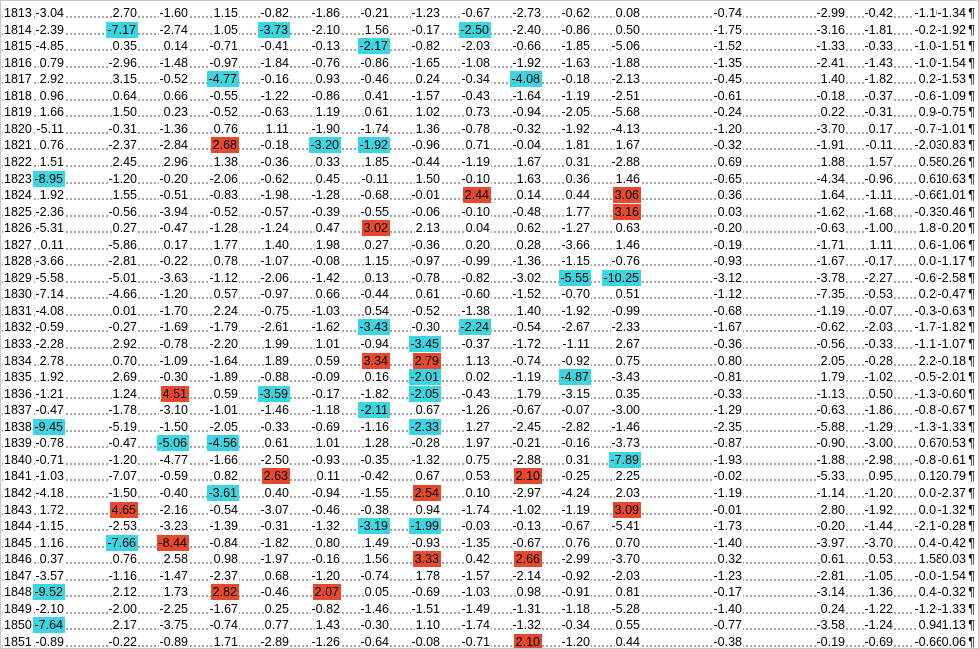 This screenshot has height=649, width=979. I want to click on cell: -0.55, so click(223, 95).